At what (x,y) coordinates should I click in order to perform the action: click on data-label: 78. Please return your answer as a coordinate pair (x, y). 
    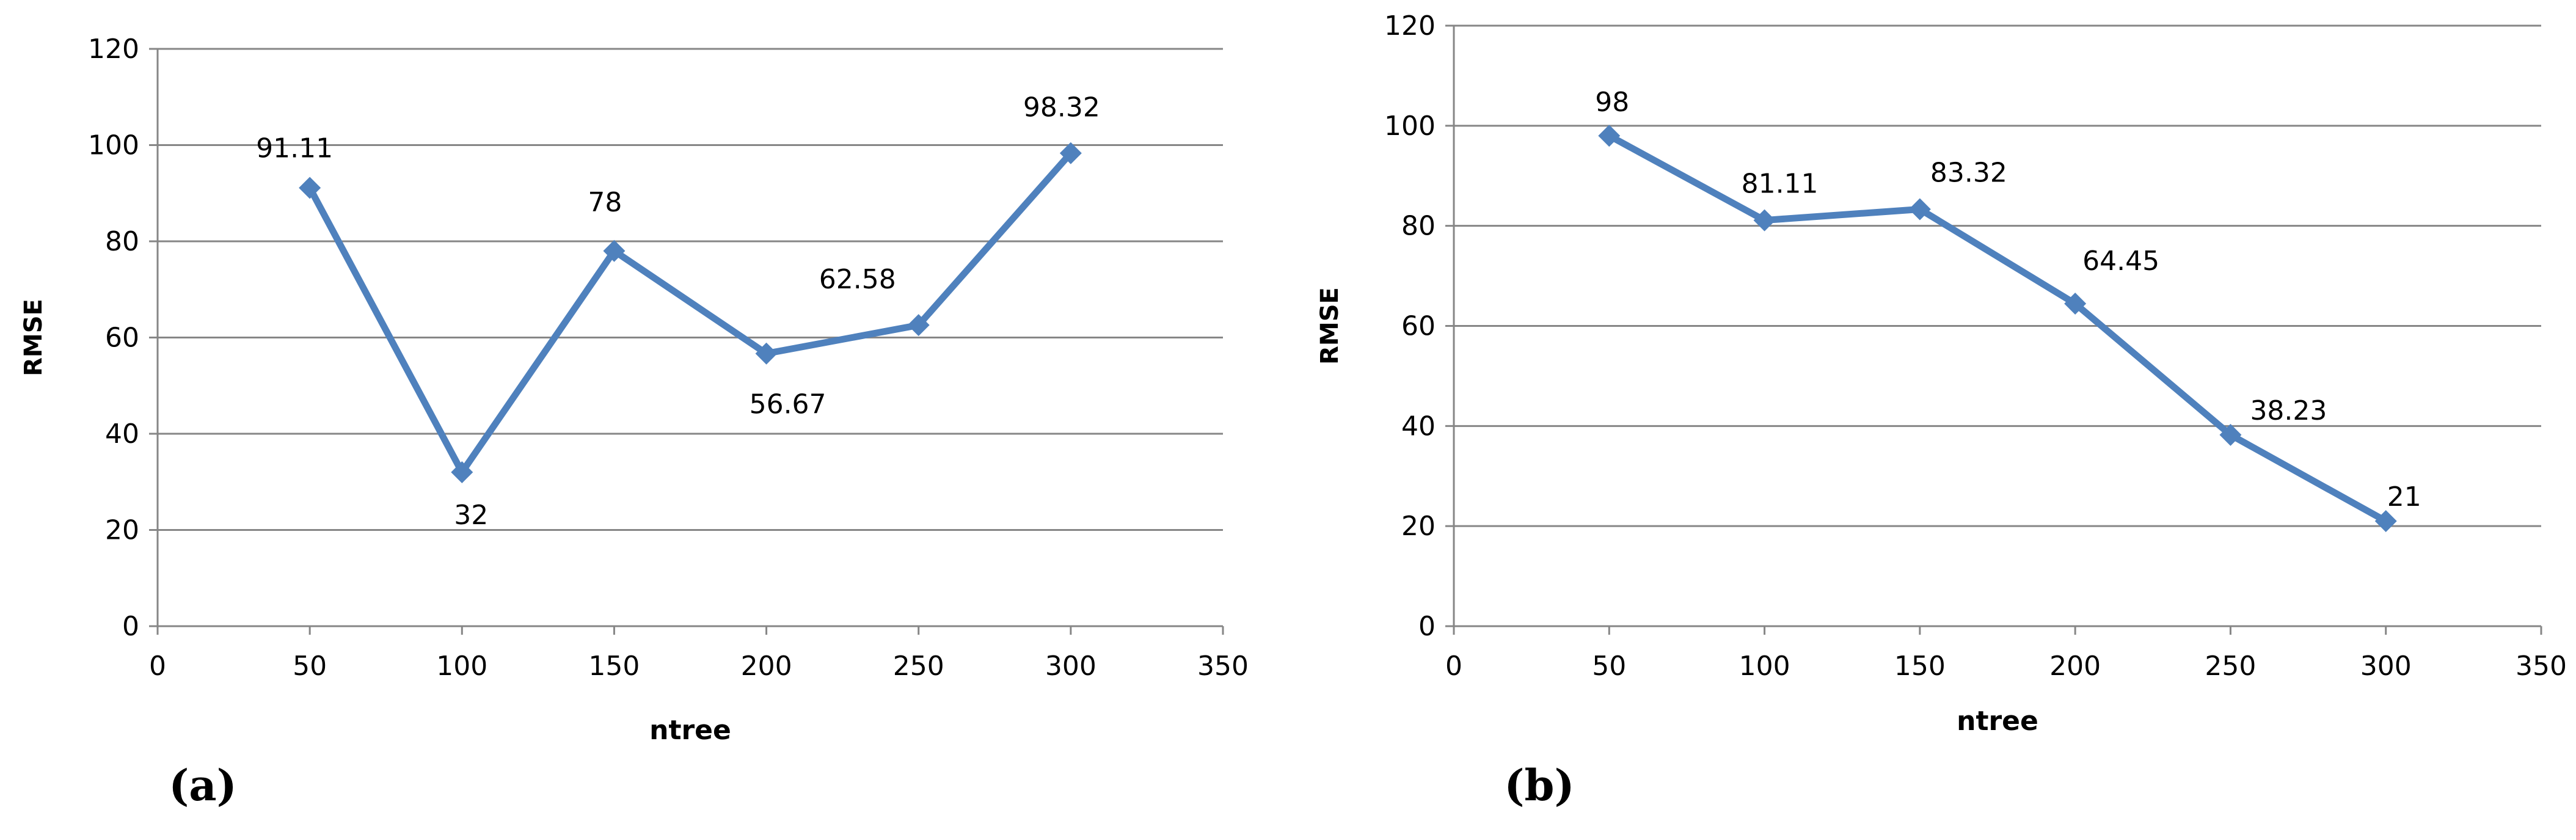
    Looking at the image, I should click on (605, 202).